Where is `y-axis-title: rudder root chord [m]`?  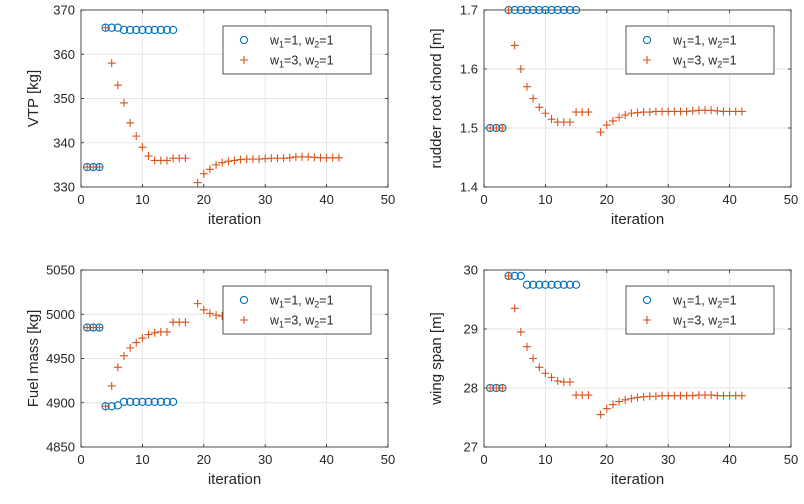
y-axis-title: rudder root chord [m] is located at coordinates (436, 98).